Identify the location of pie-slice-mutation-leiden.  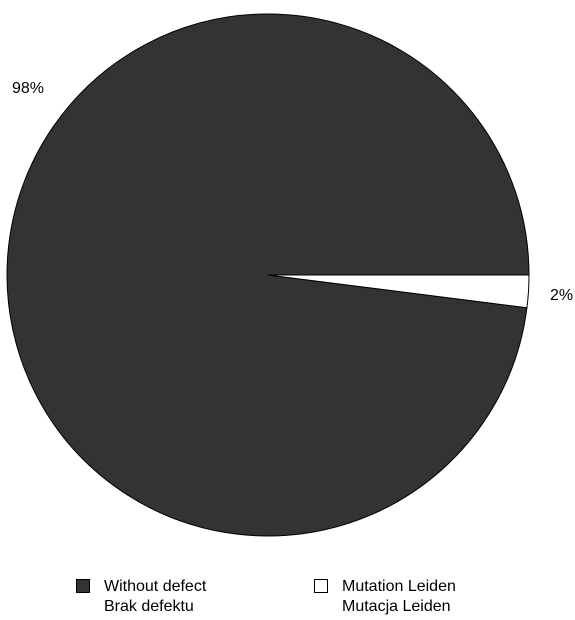
(398, 291).